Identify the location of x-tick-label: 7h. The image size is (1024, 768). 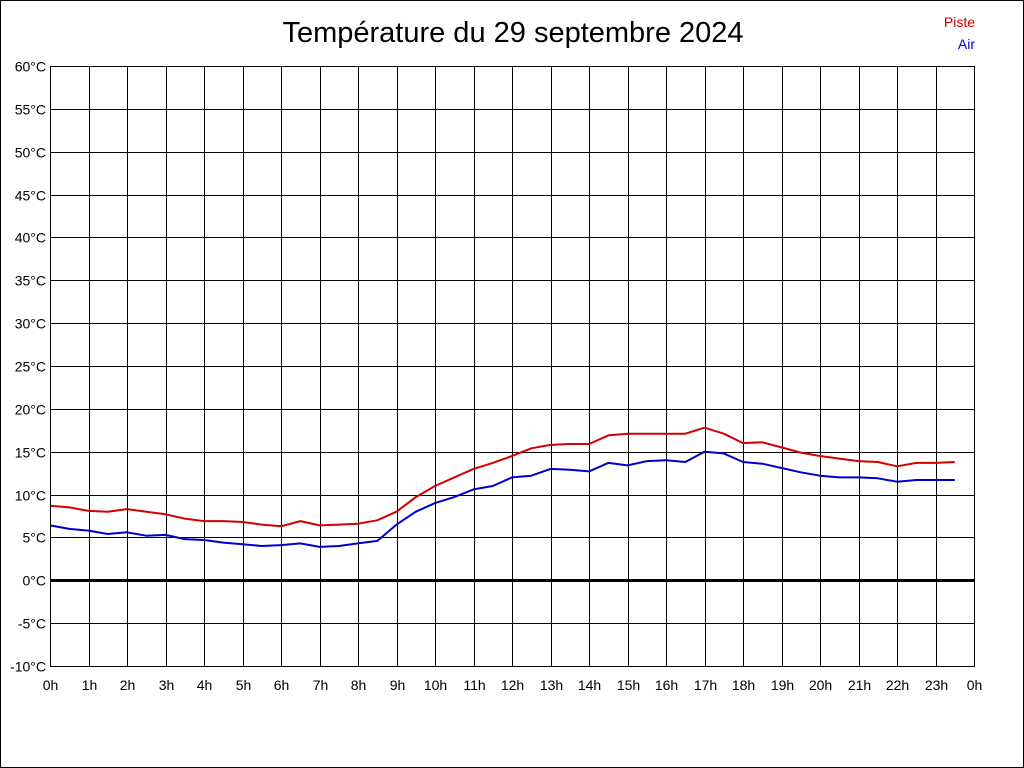
(321, 685).